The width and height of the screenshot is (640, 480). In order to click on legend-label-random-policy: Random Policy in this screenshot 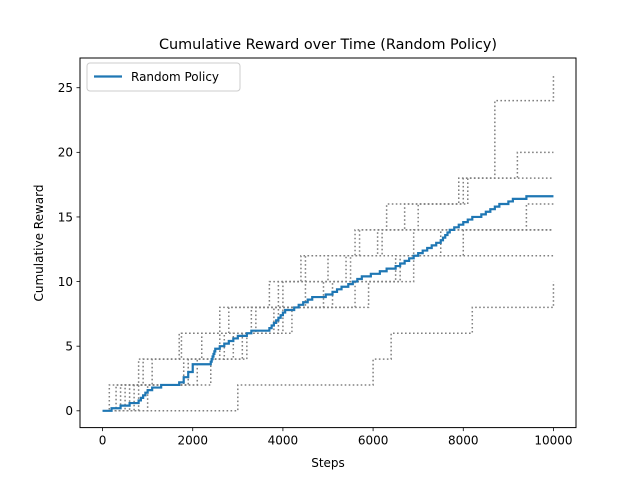, I will do `click(175, 77)`.